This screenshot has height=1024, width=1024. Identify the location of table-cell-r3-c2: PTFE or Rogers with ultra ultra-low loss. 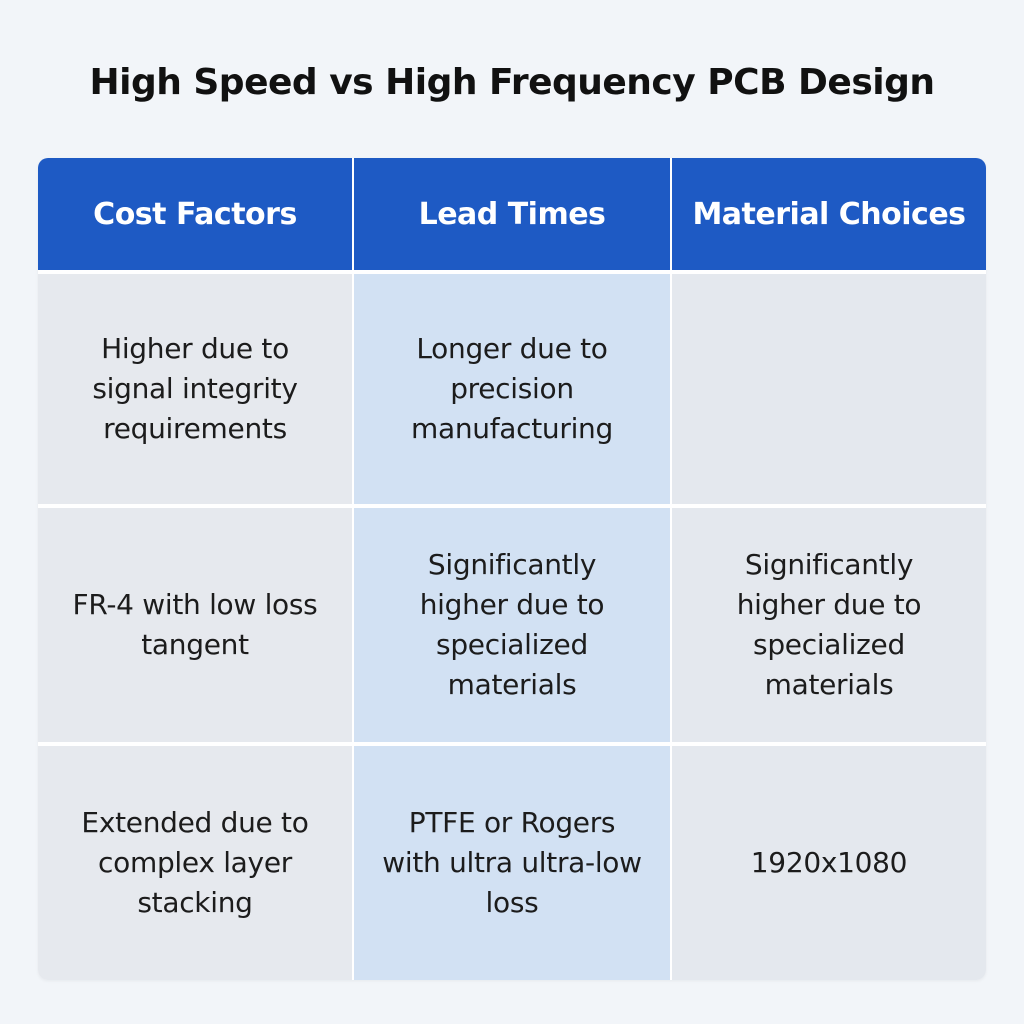
(512, 863).